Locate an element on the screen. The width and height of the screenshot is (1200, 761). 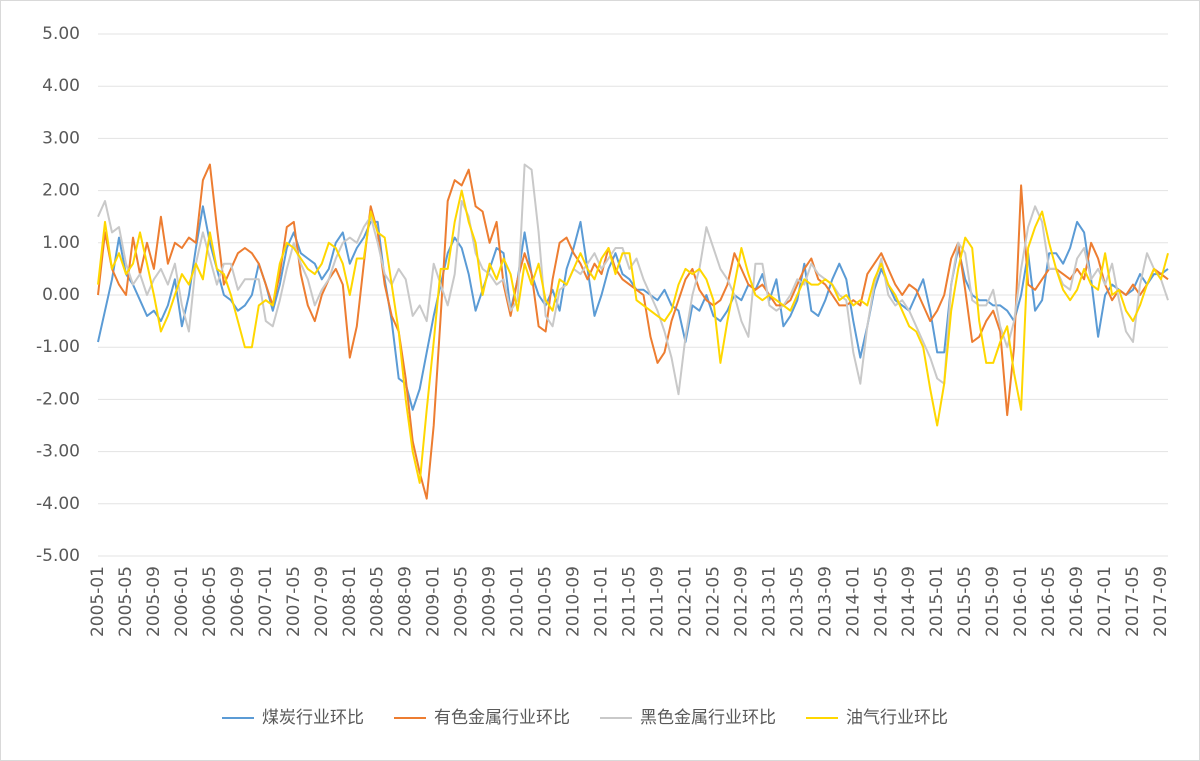
x-tick-label: 2008-05 is located at coordinates (378, 601).